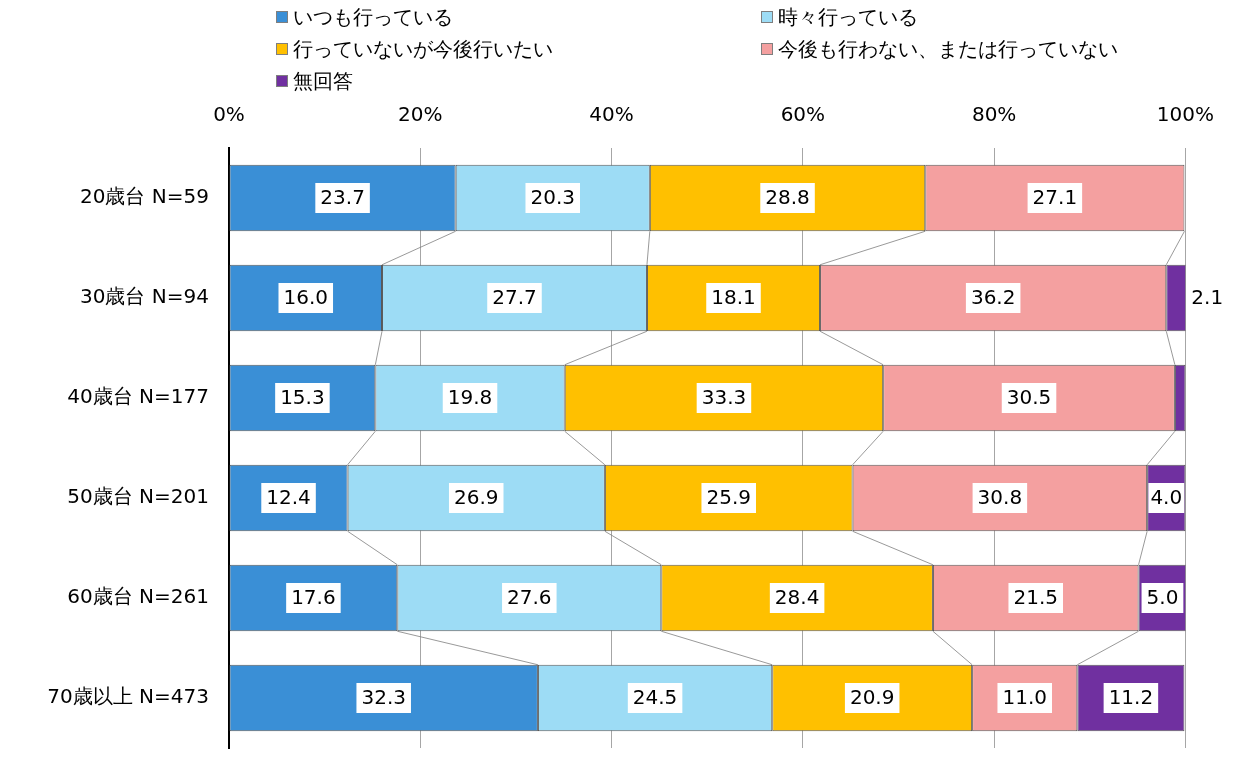  What do you see at coordinates (1029, 397) in the screenshot?
I see `data-label: 30.5` at bounding box center [1029, 397].